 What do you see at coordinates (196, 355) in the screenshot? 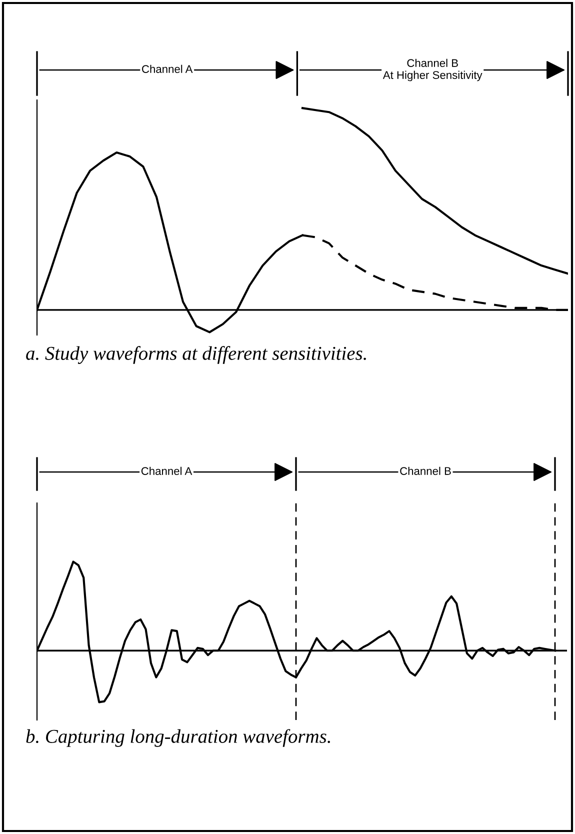
I see `text: a. Study waveforms at different sensitivities.` at bounding box center [196, 355].